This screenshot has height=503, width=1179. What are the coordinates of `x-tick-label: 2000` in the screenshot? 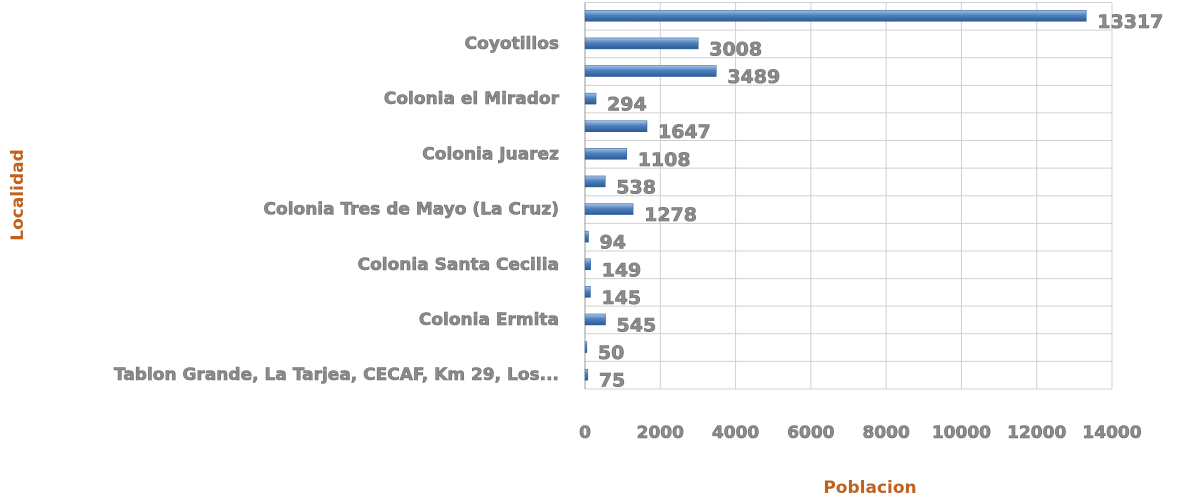 It's located at (660, 433).